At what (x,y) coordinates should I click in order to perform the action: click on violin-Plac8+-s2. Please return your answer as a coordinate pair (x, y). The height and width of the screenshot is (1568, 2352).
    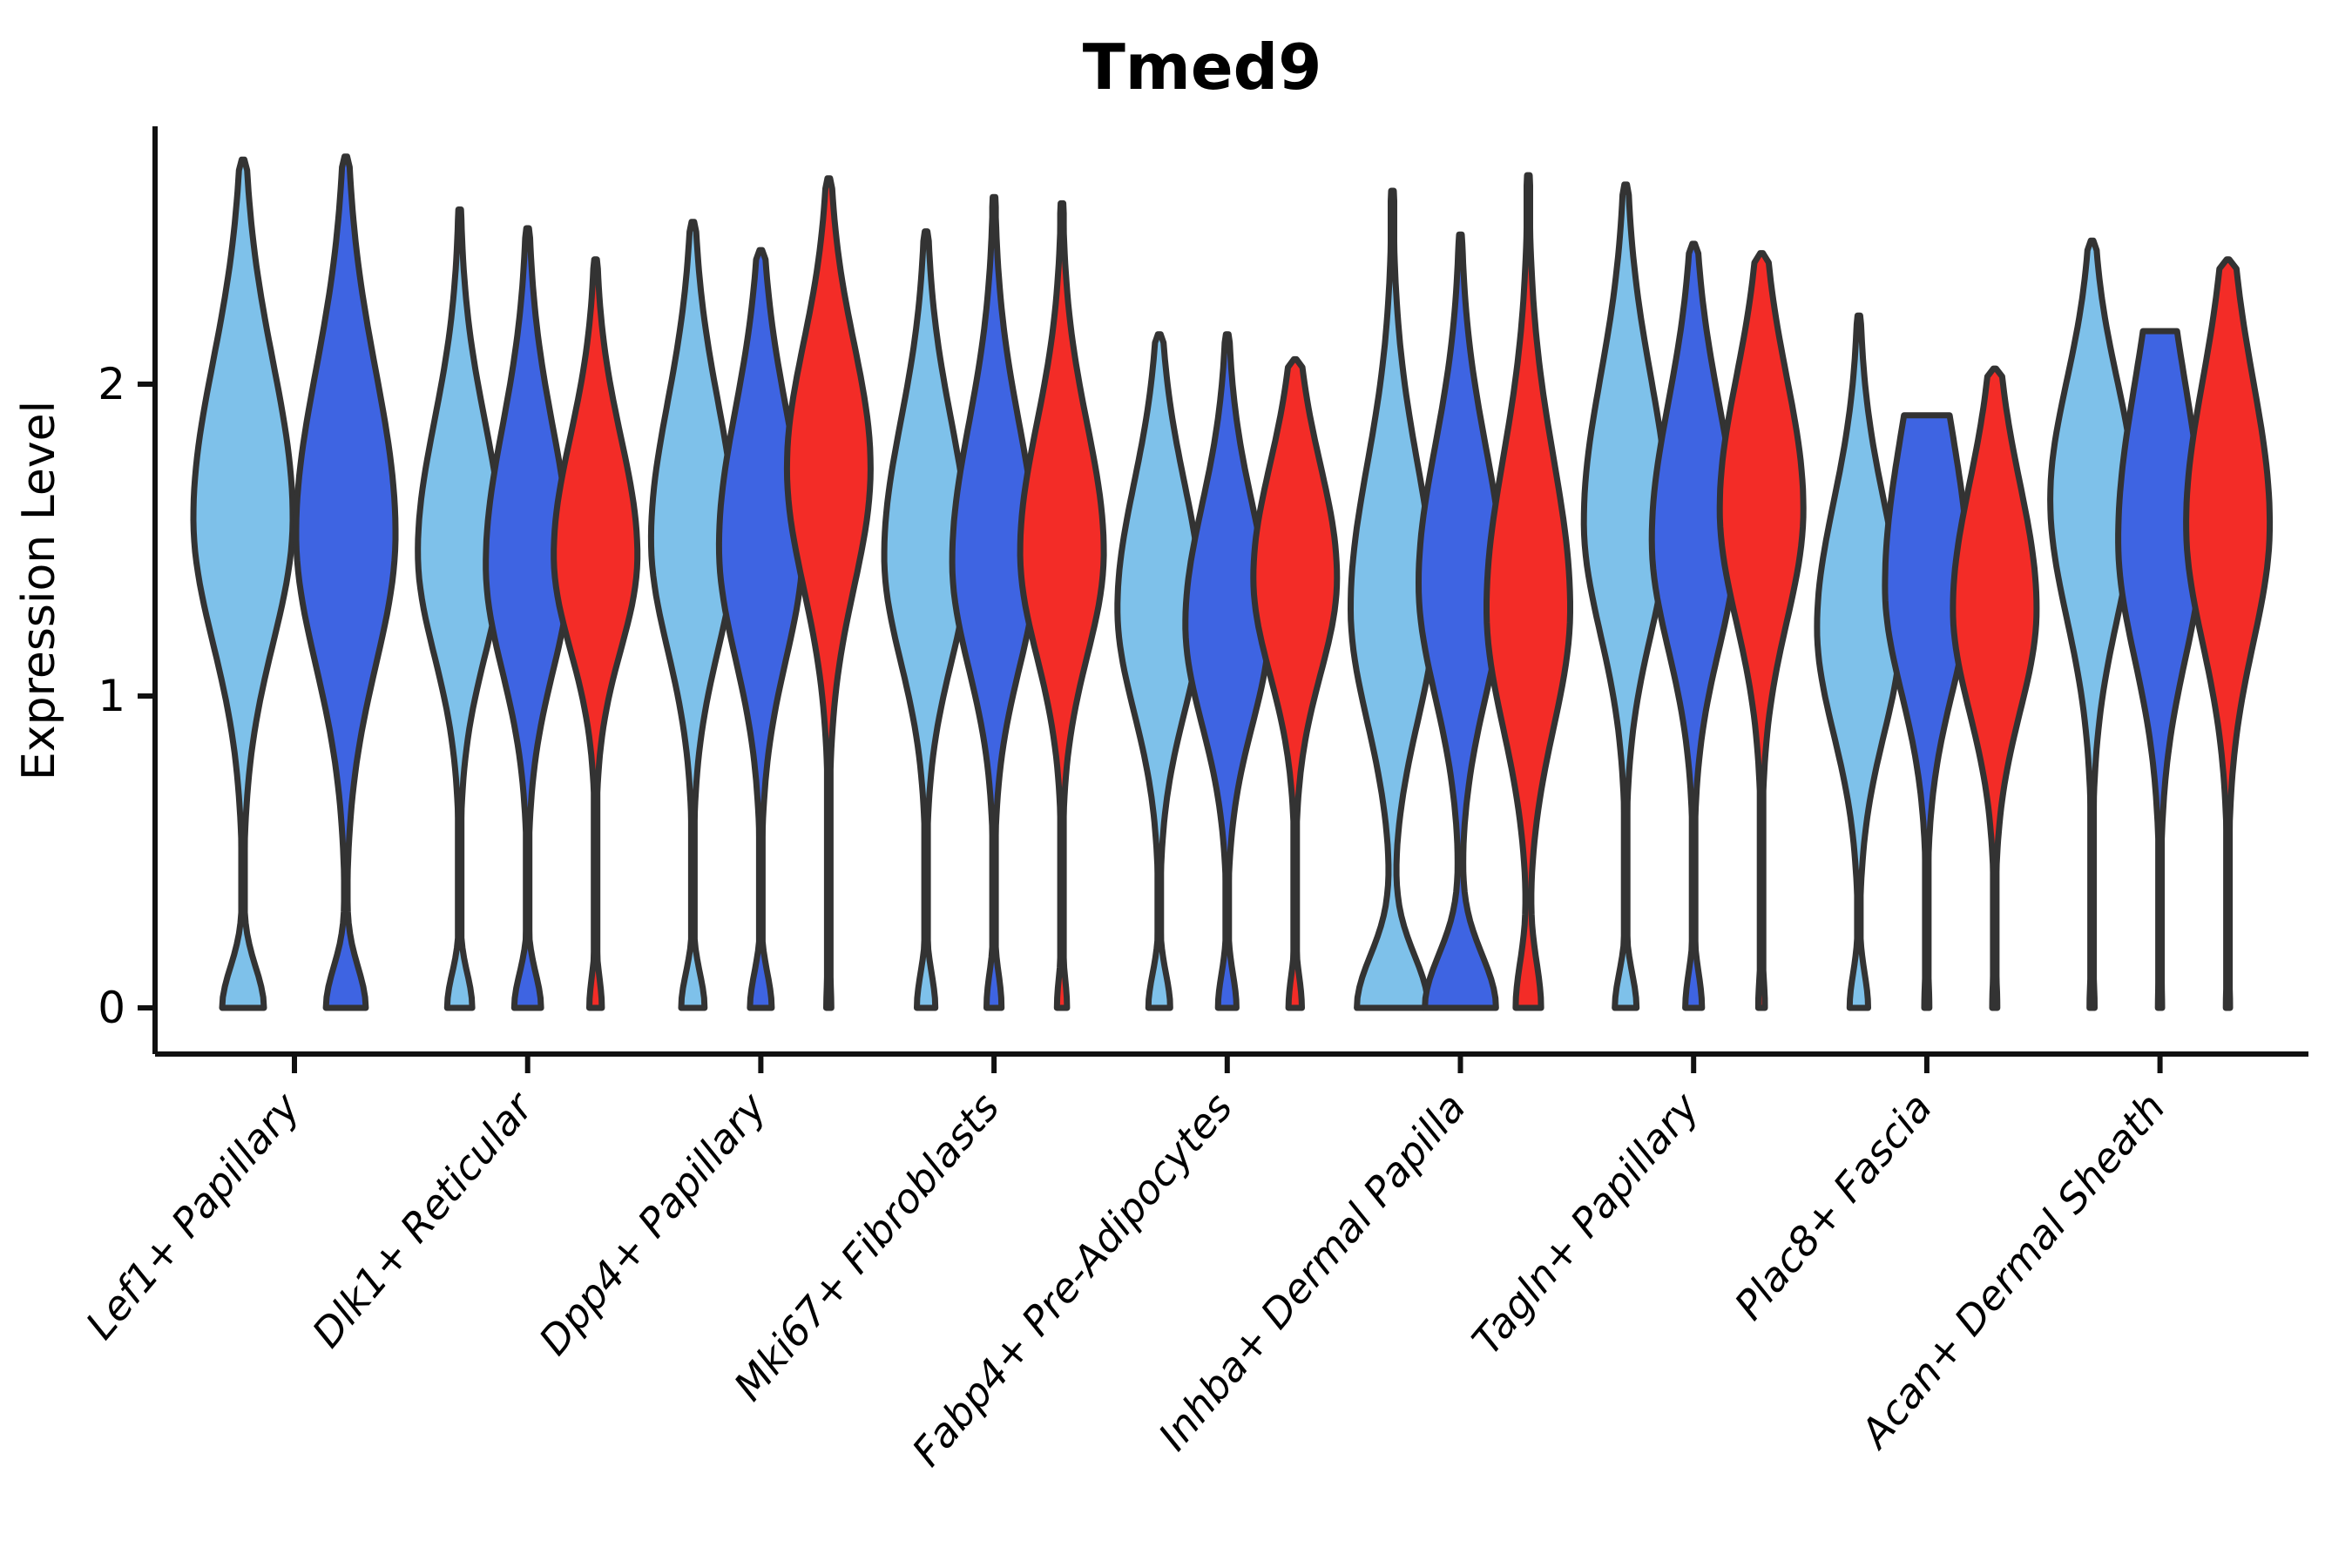
    Looking at the image, I should click on (1995, 688).